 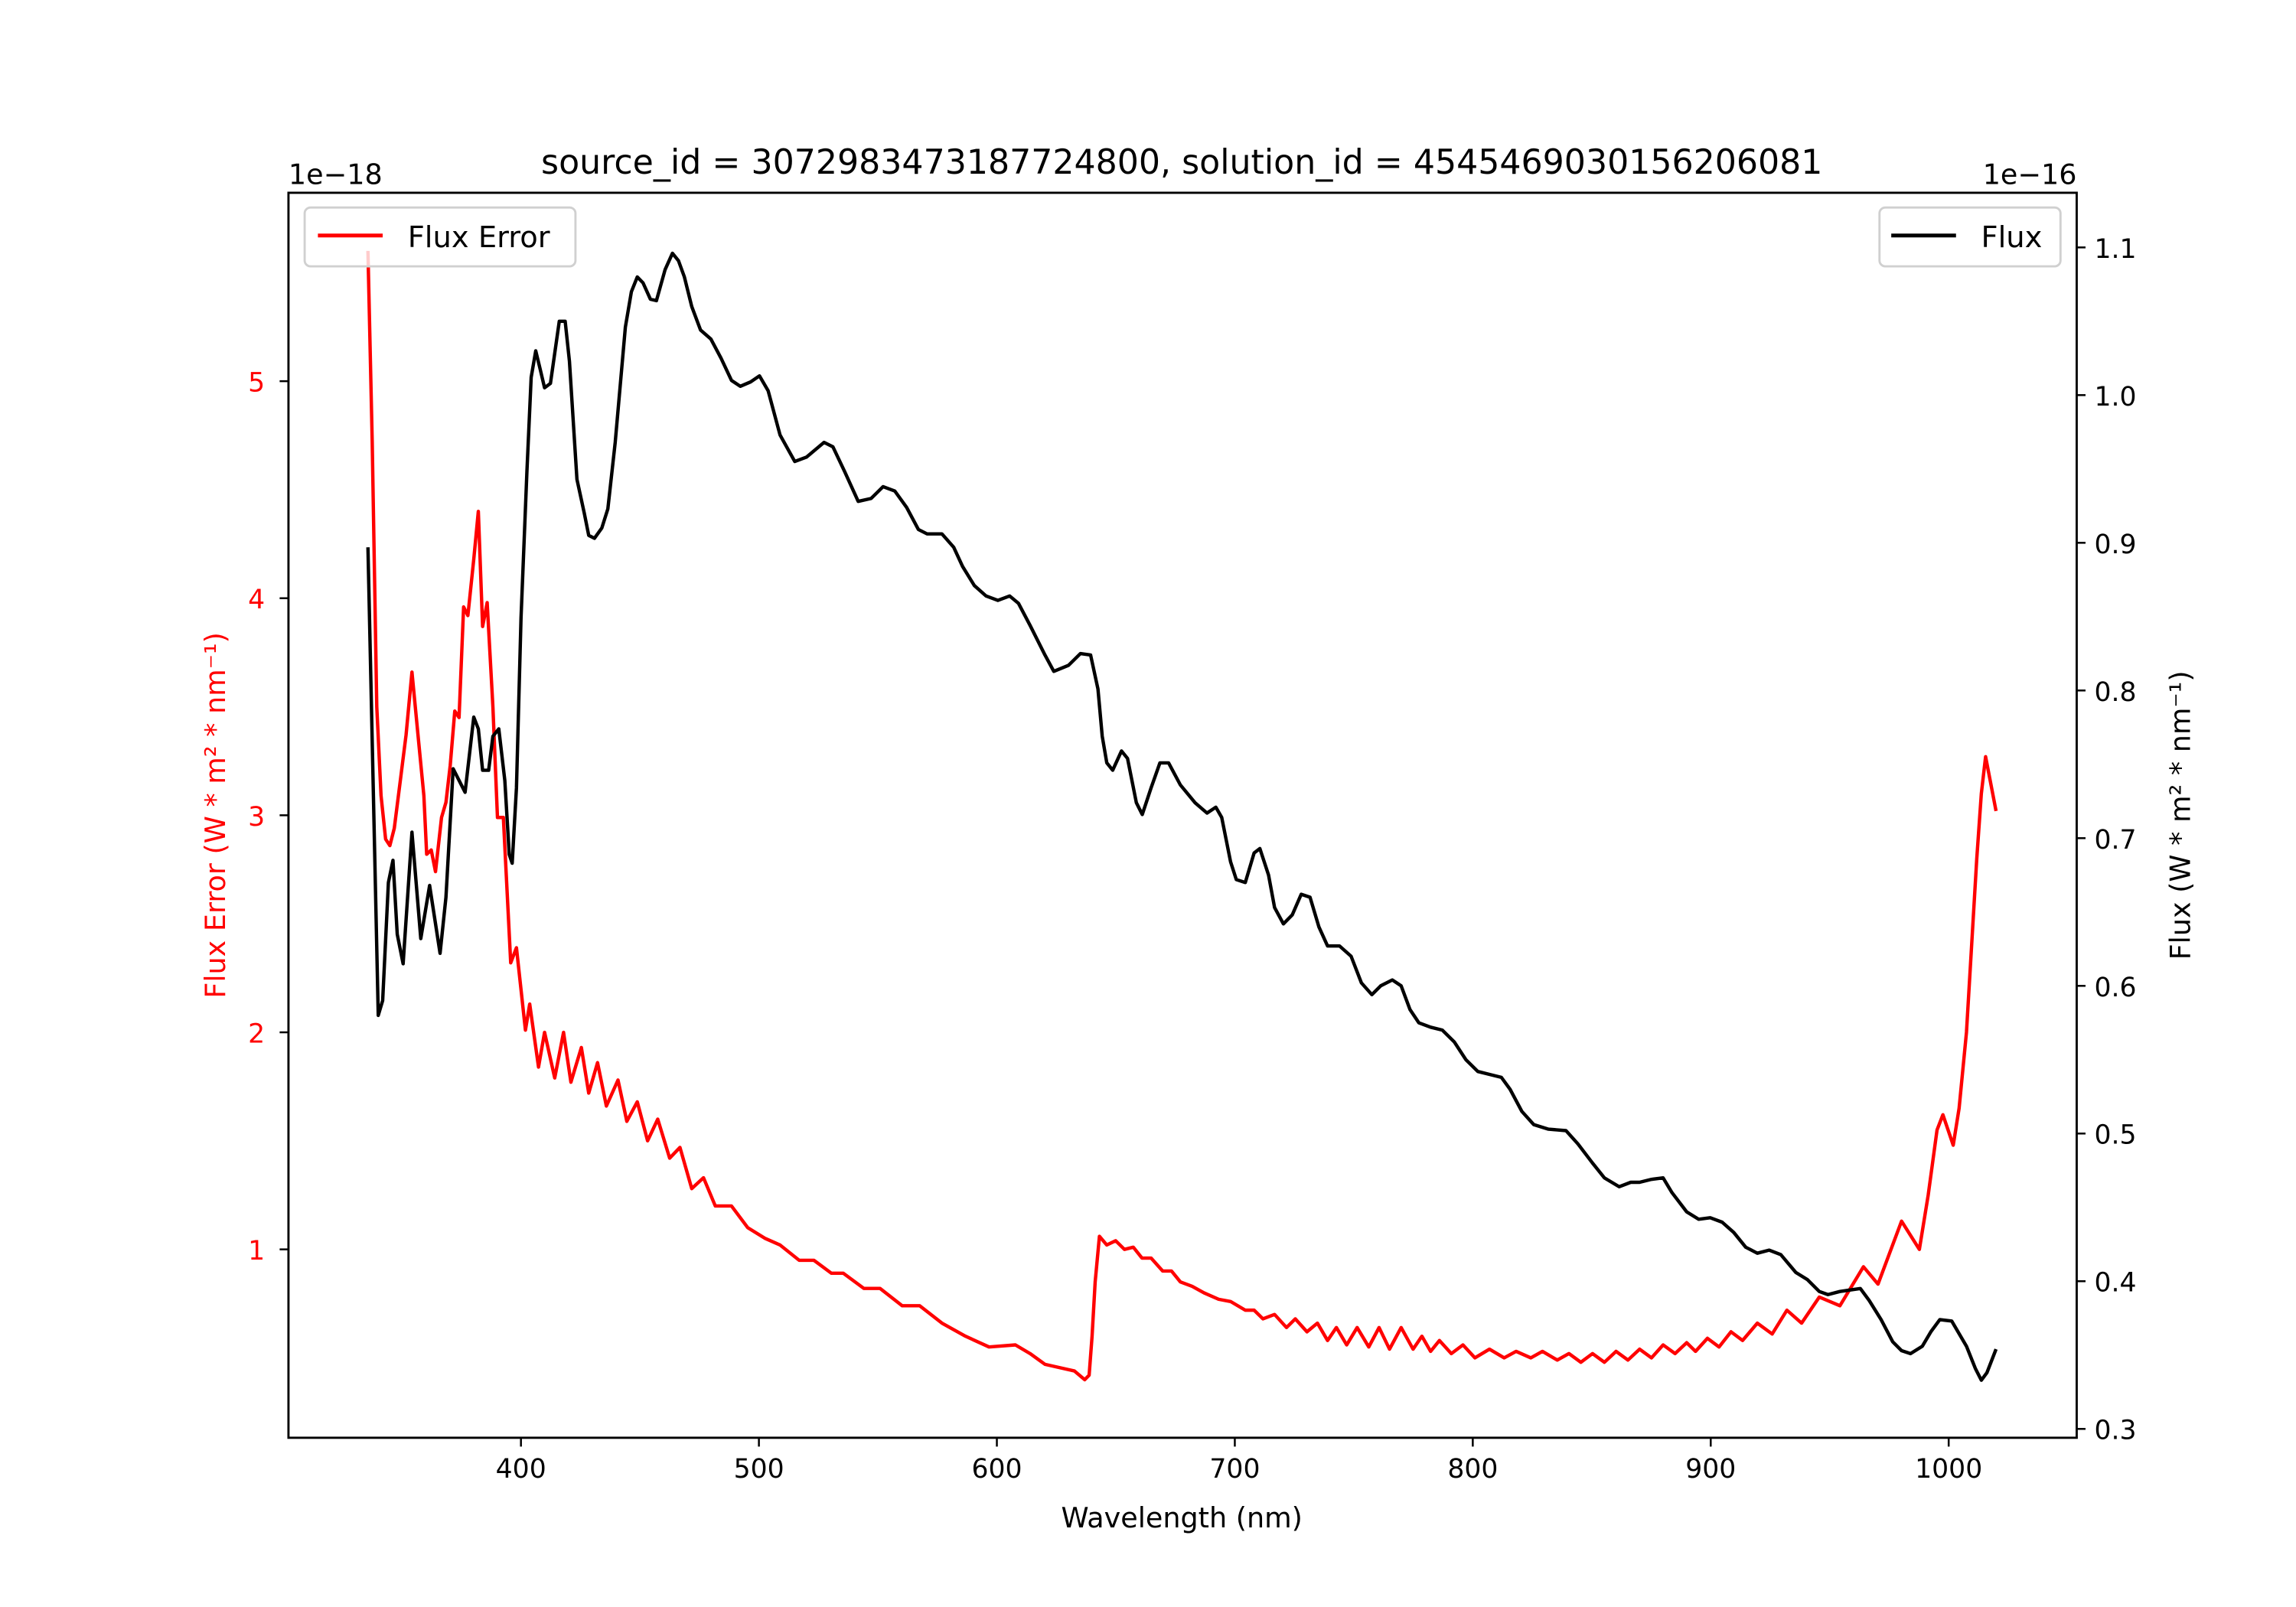 I want to click on right-y-tick-label: 0.6, so click(x=2116, y=988).